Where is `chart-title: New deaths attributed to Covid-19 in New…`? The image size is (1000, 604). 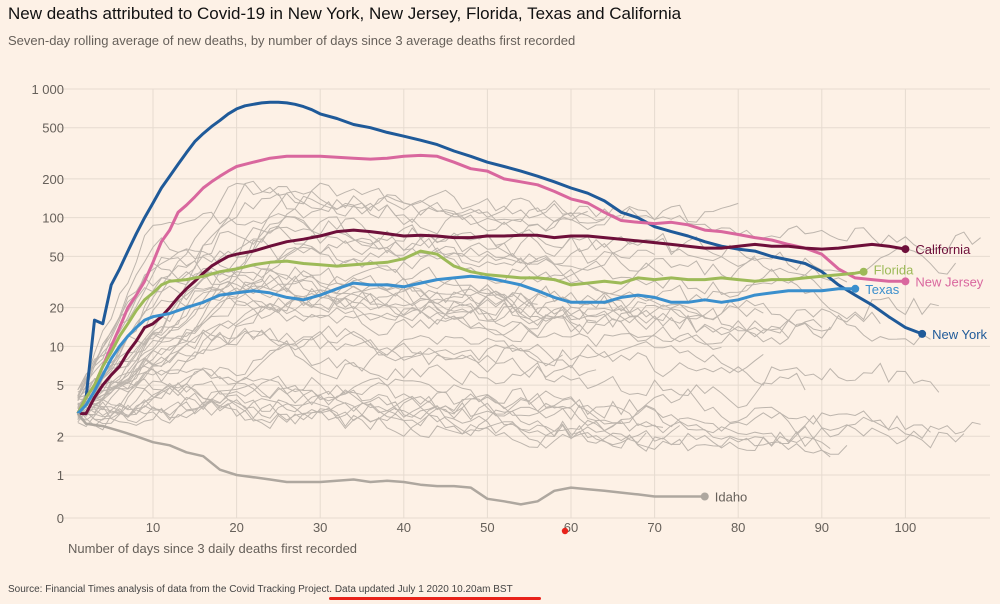
chart-title: New deaths attributed to Covid-19 in New… is located at coordinates (345, 13).